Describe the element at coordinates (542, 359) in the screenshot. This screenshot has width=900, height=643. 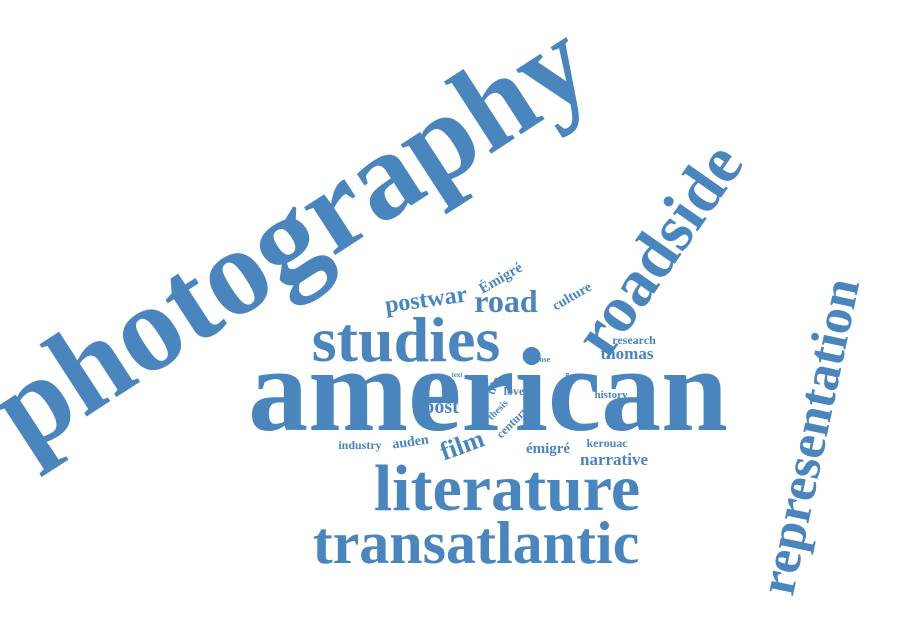
I see `word-close: close` at that location.